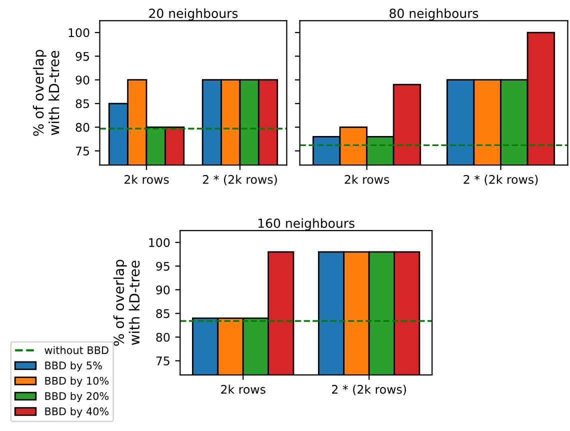 This screenshot has width=570, height=431. I want to click on legend-label: BBD by 20%, so click(77, 397).